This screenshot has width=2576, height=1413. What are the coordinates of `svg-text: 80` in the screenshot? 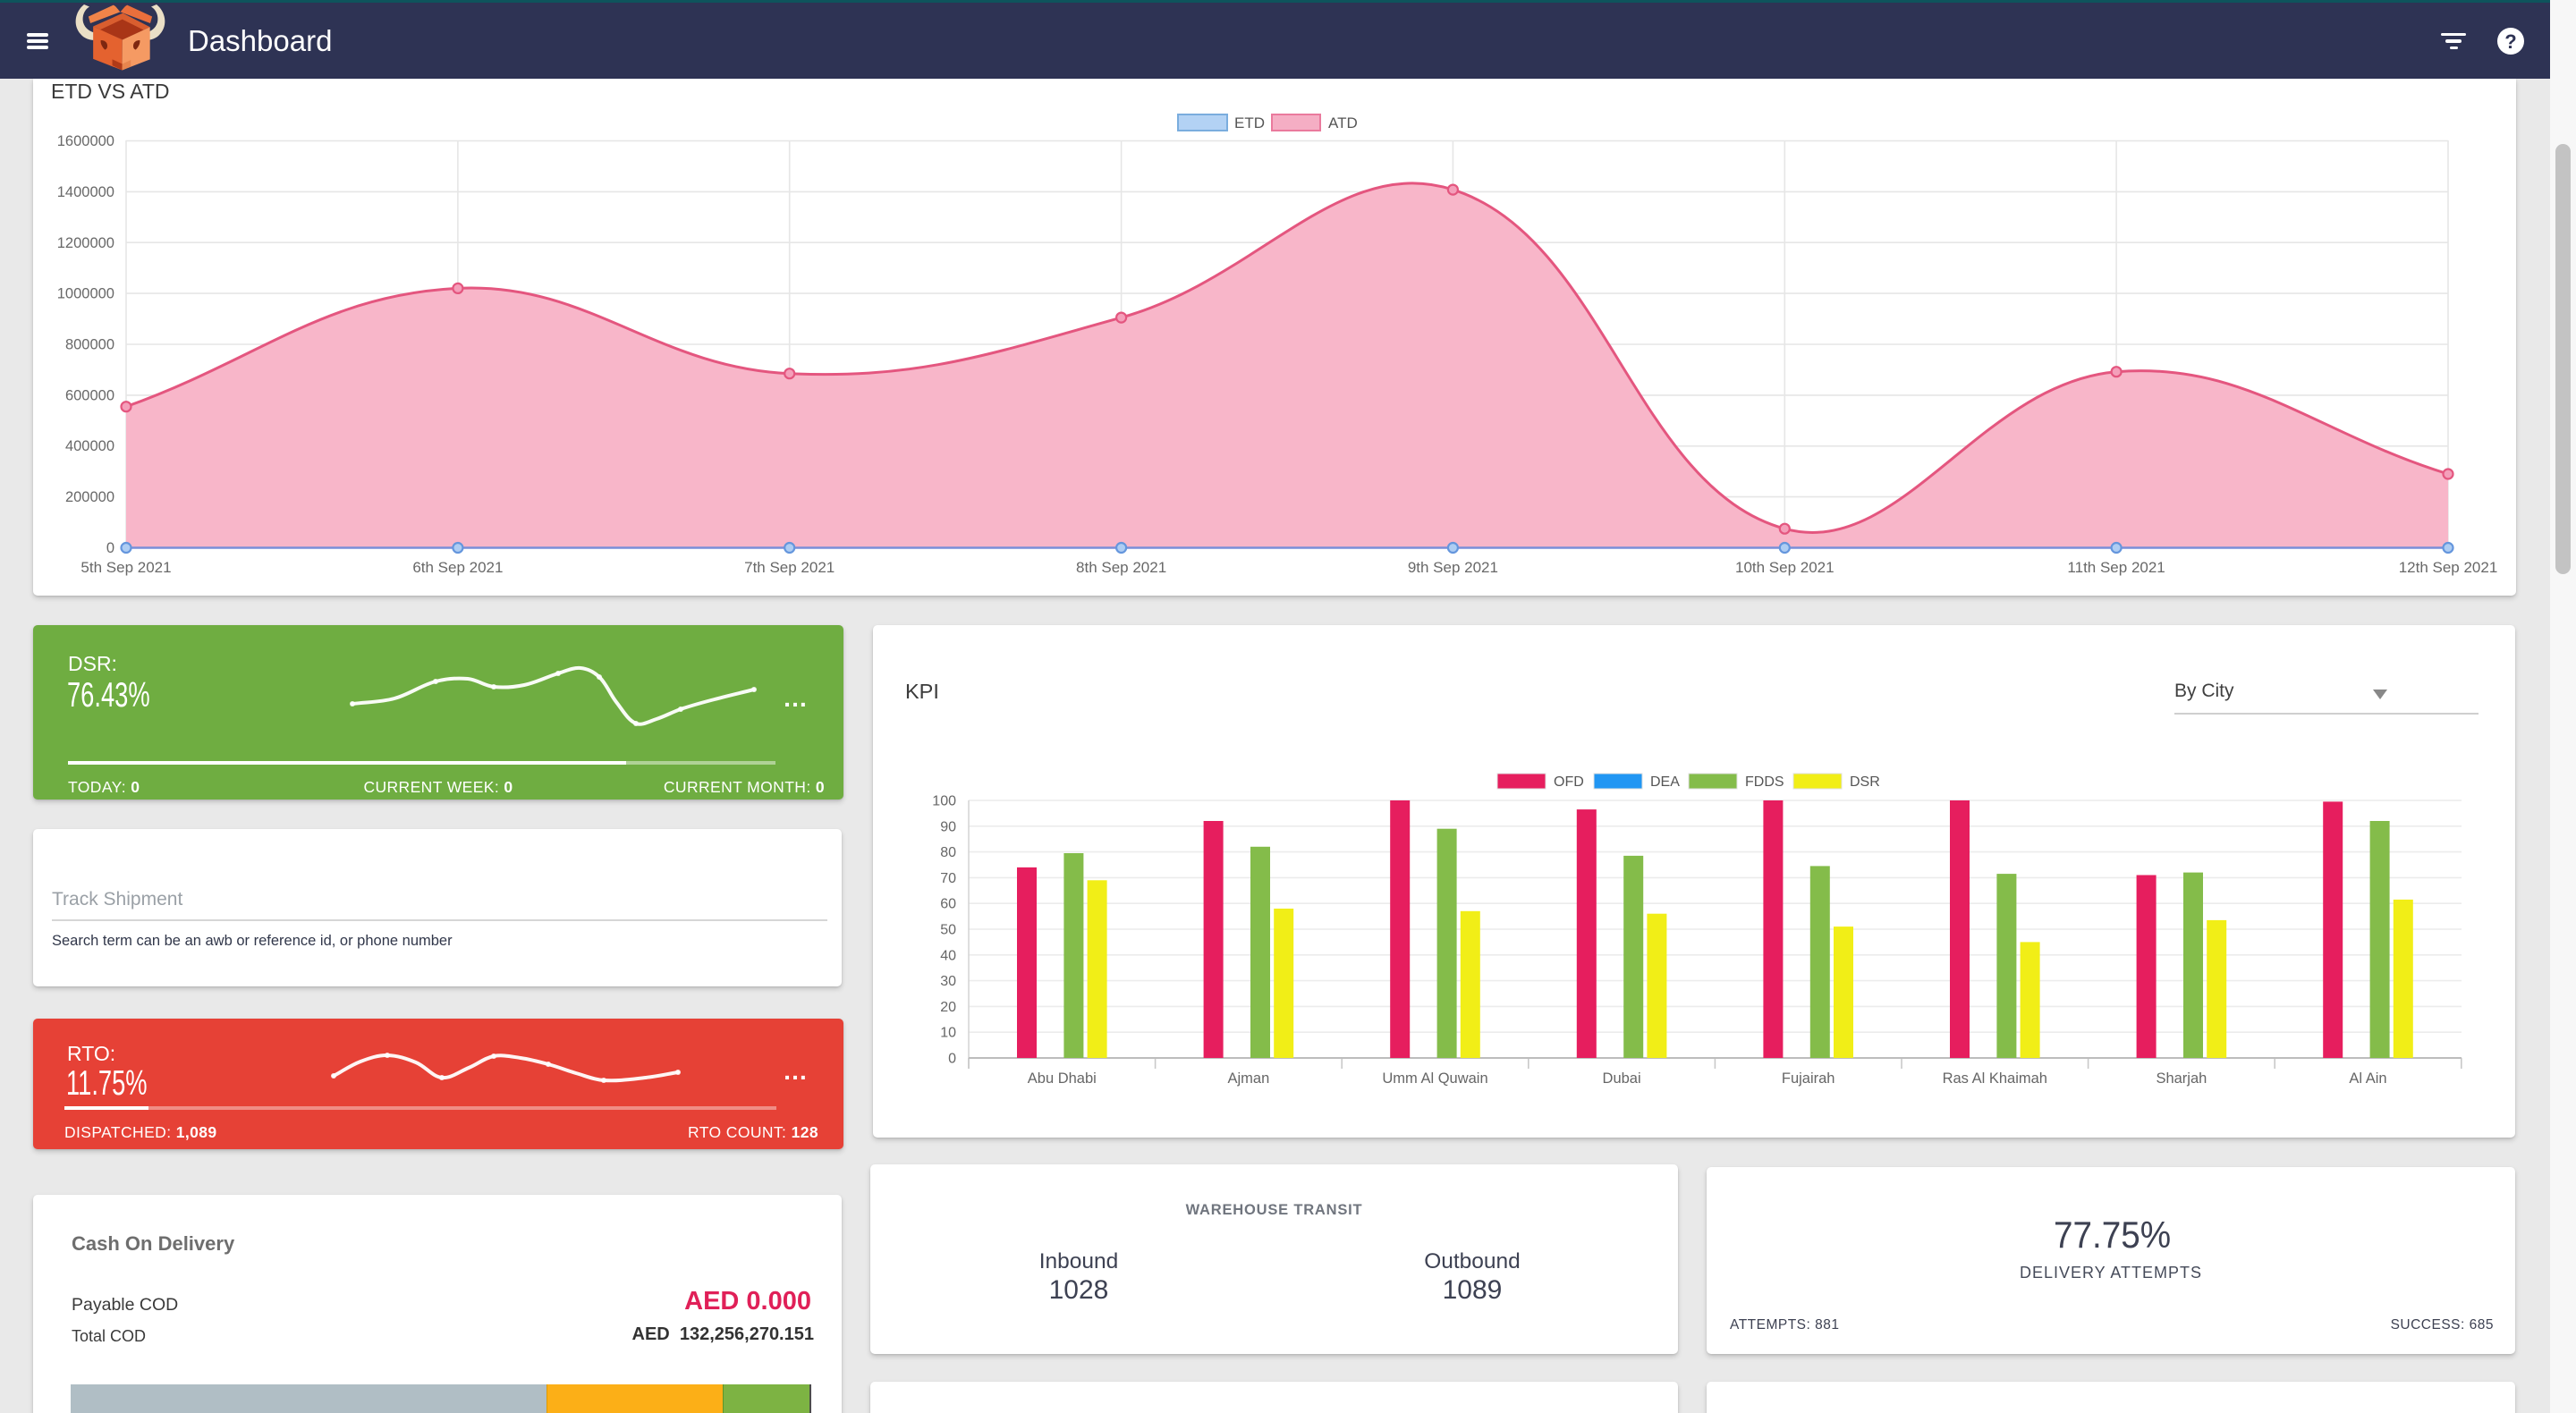 It's located at (948, 852).